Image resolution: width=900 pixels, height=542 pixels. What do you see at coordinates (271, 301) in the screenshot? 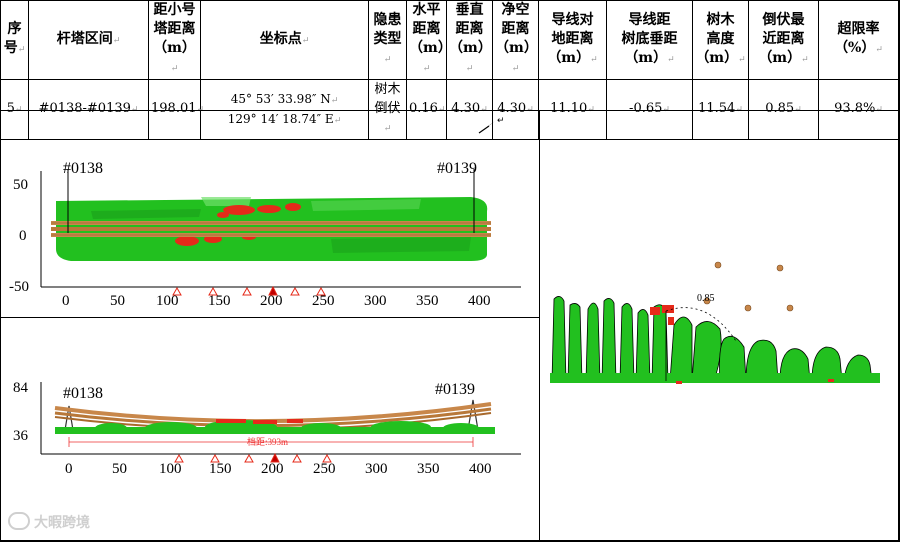
I see `plan-x-tick: 200` at bounding box center [271, 301].